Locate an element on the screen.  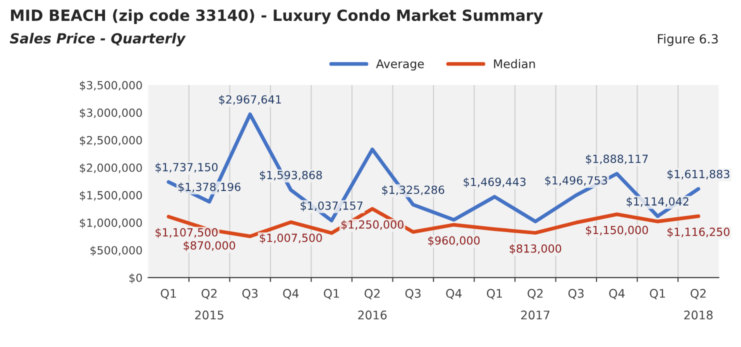
legend-label: Median is located at coordinates (514, 63).